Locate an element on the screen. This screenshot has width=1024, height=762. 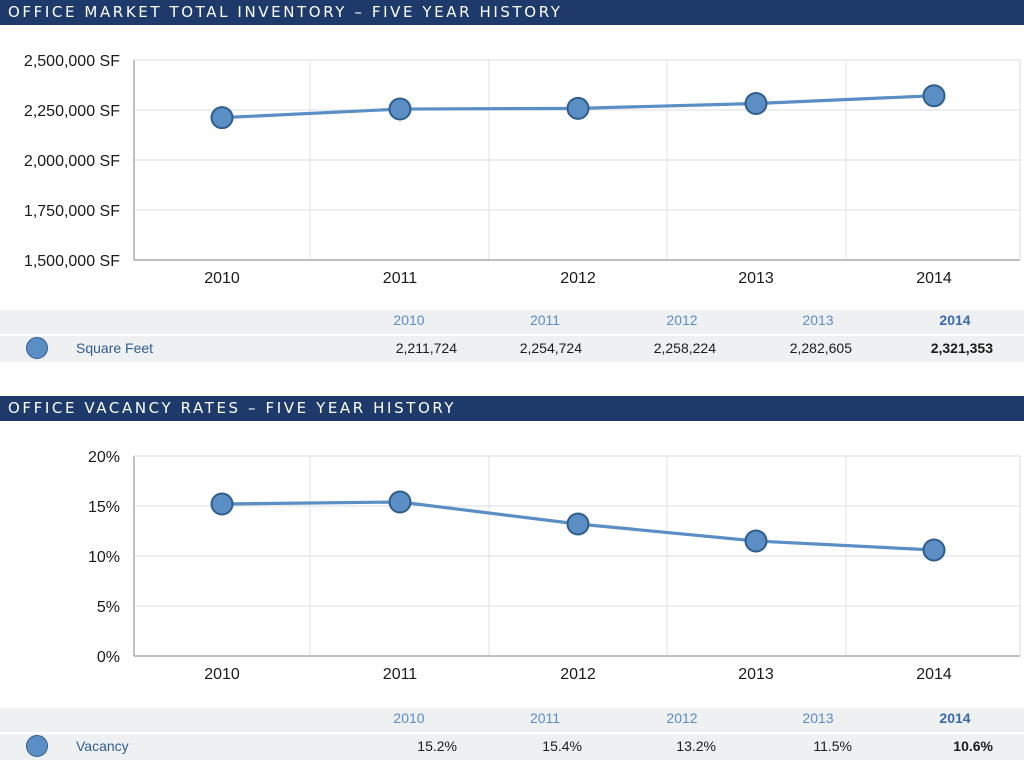
vacancy-series-marker-icon is located at coordinates (37, 746).